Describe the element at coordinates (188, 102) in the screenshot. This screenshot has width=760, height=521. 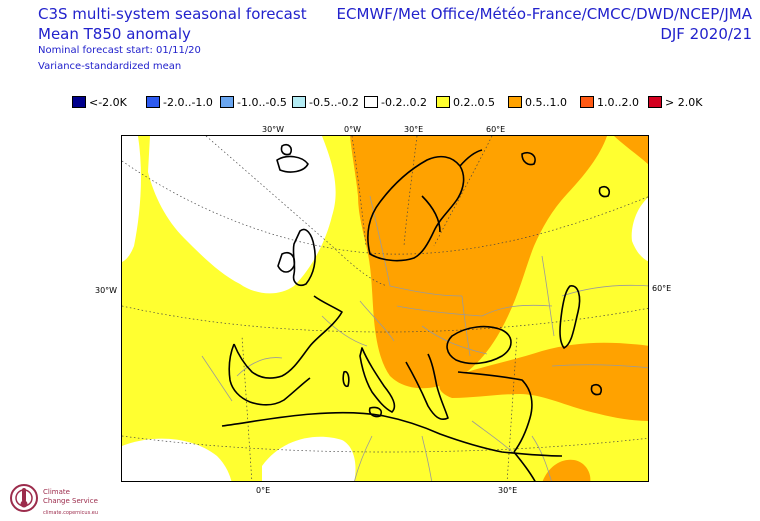
I see `legend-label: -2.0..-1.0` at that location.